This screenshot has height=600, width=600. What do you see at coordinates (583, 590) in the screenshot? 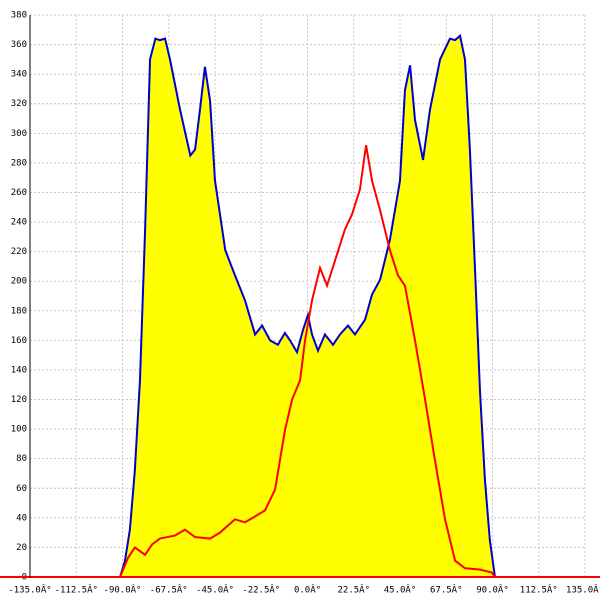
I see `x-tick-label: 135.0Â°` at bounding box center [583, 590].